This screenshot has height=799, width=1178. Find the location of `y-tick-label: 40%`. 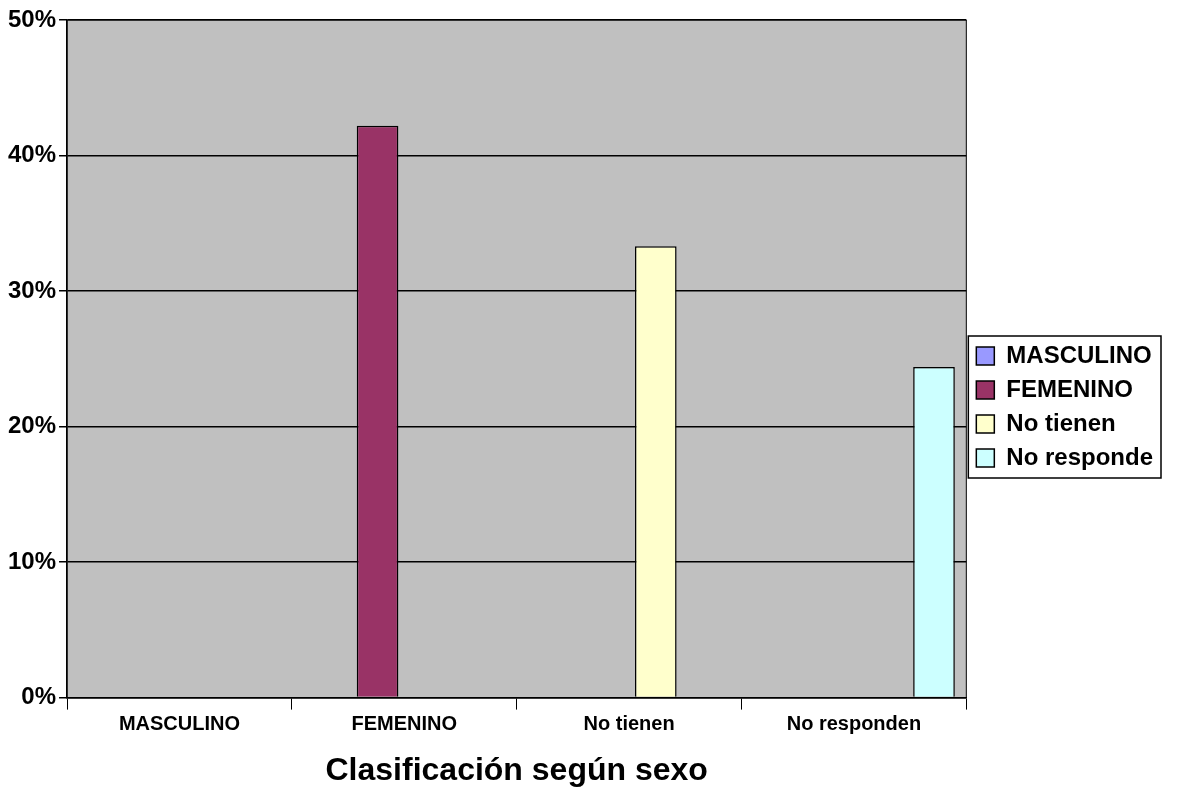

y-tick-label: 40% is located at coordinates (32, 154).